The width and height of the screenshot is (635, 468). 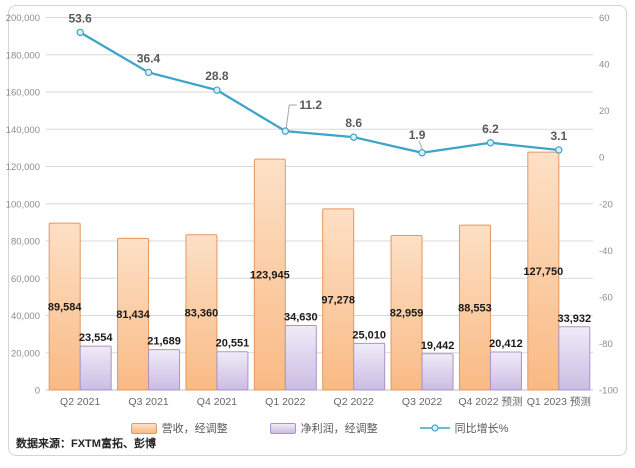 What do you see at coordinates (558, 136) in the screenshot?
I see `growth-value-label: 3.1` at bounding box center [558, 136].